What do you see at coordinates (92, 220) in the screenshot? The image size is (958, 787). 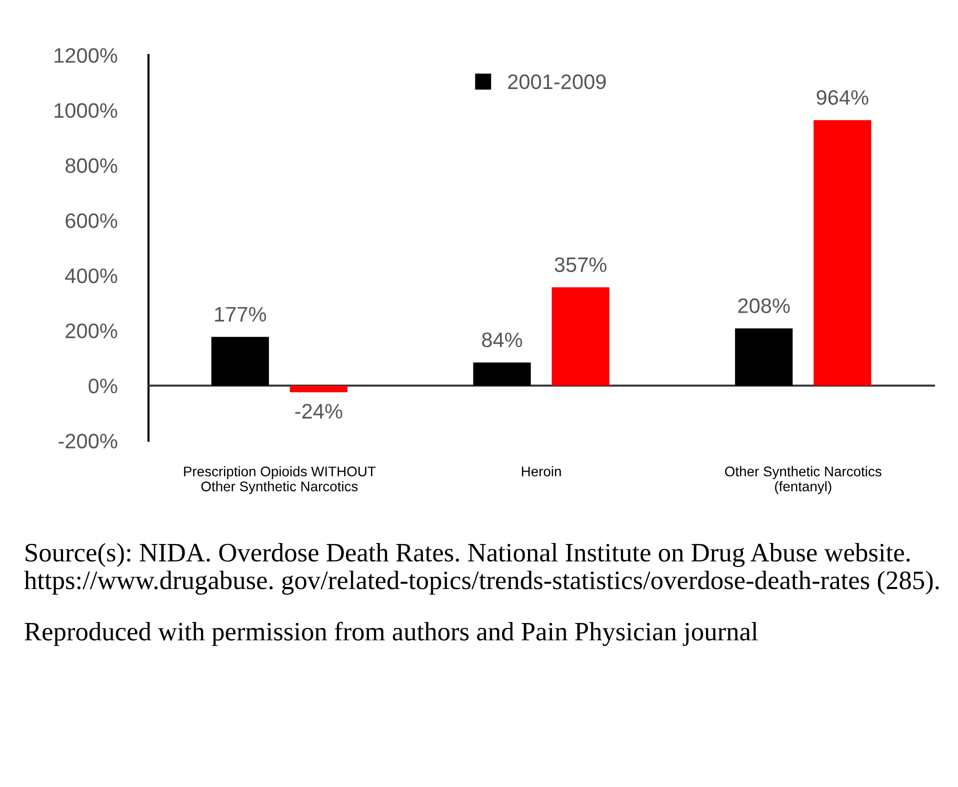 I see `y-tick-label: 600%` at bounding box center [92, 220].